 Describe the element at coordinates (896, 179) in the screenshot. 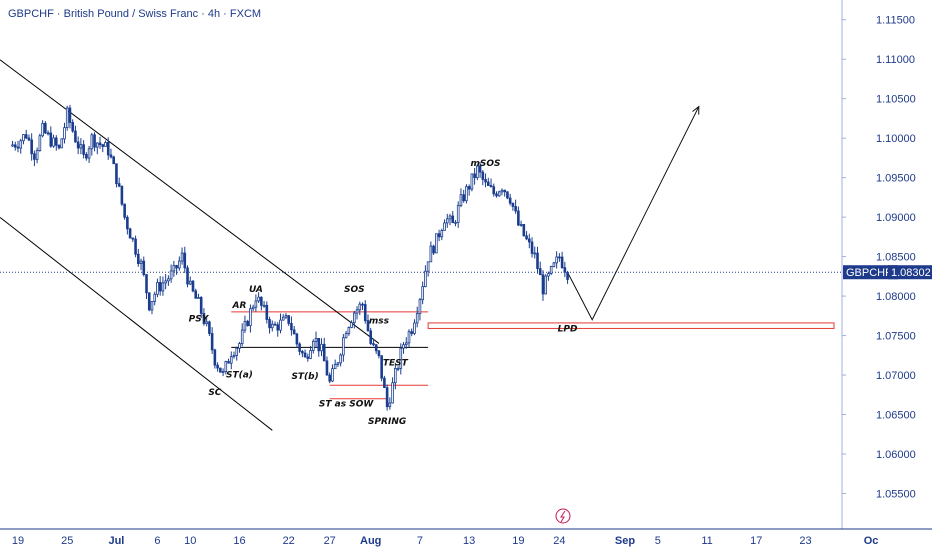

I see `y-tick-label: 1.09500` at that location.